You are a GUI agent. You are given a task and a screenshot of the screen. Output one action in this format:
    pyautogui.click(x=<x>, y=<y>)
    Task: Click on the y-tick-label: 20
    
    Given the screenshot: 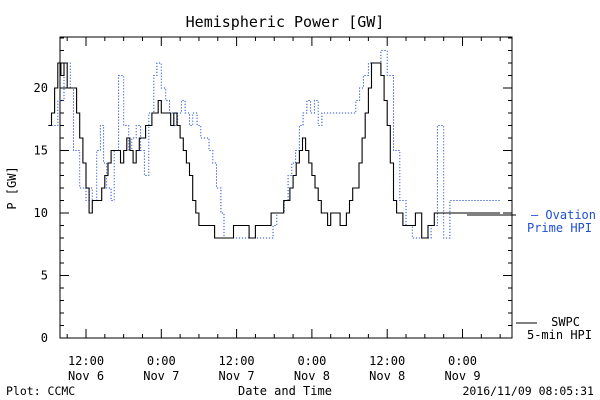 What is the action you would take?
    pyautogui.click(x=41, y=88)
    